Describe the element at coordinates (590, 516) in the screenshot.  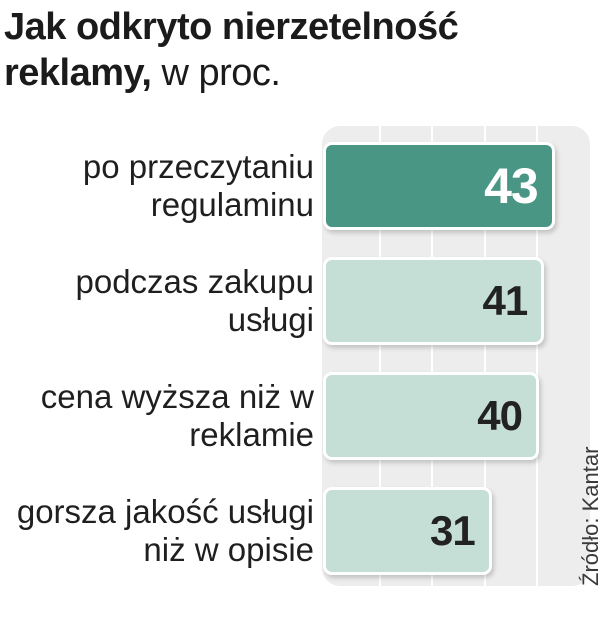
I see `source-note: Źródło: Kantar` at that location.